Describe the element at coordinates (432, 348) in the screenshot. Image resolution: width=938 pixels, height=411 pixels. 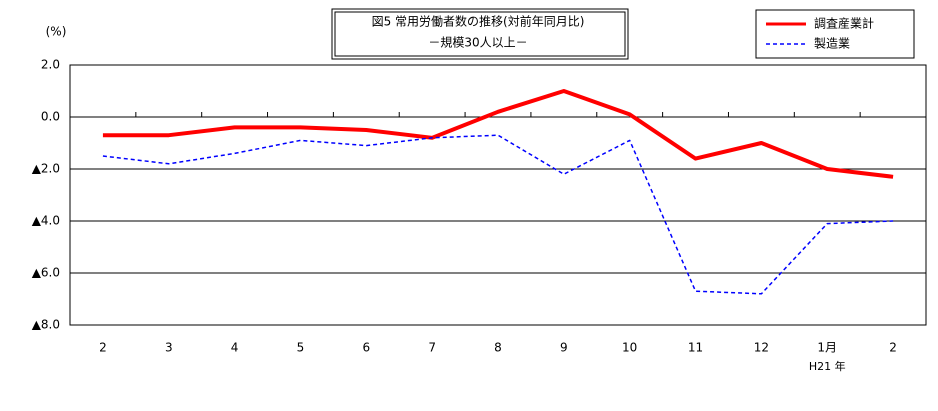
I see `x-tick-label: 7` at that location.